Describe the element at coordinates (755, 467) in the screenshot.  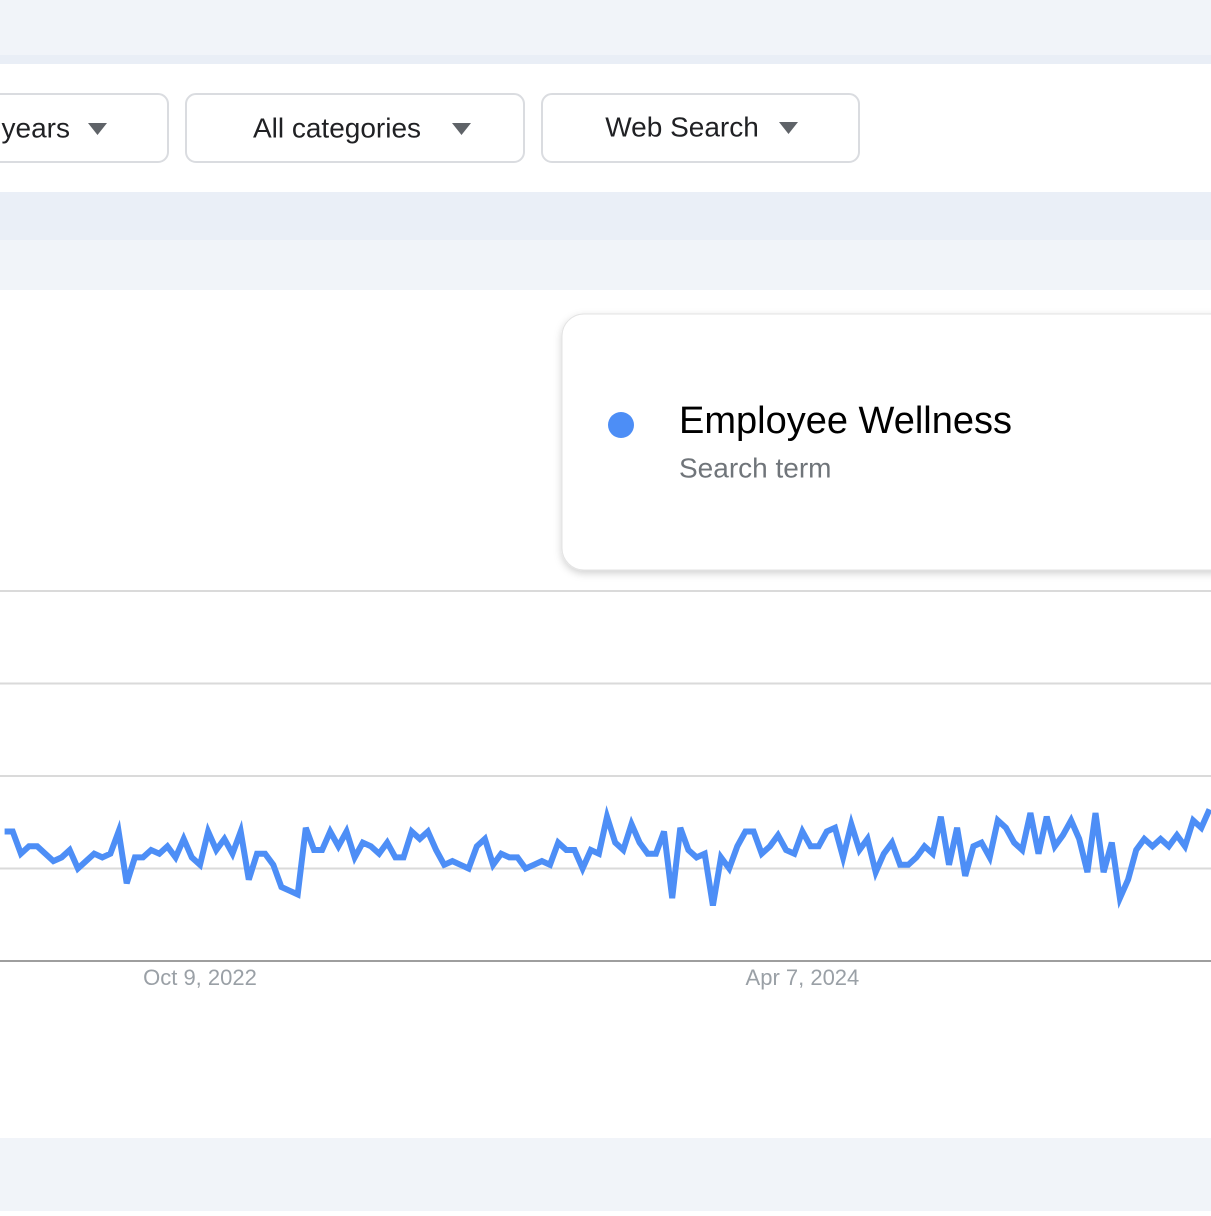
I see `legend-subtitle: Search term` at that location.